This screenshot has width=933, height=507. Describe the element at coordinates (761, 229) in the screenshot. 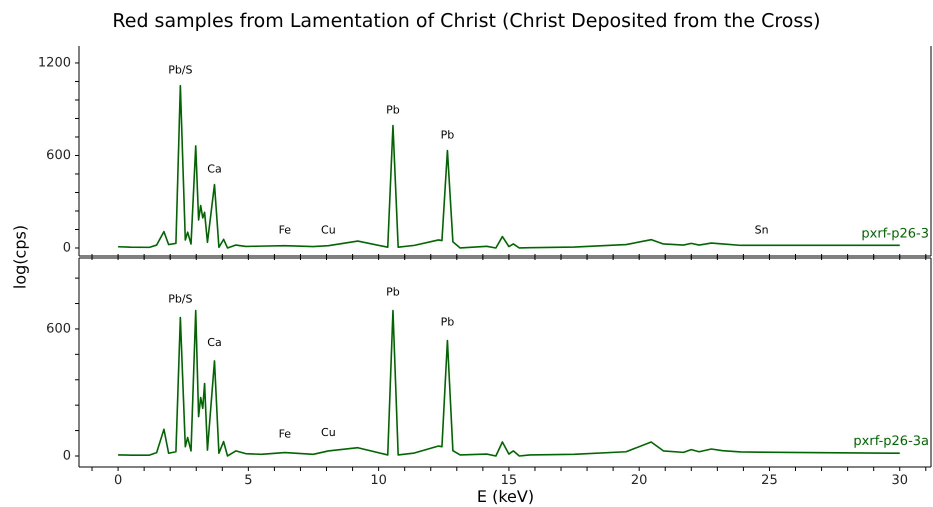

I see `annotation: Sn` at that location.